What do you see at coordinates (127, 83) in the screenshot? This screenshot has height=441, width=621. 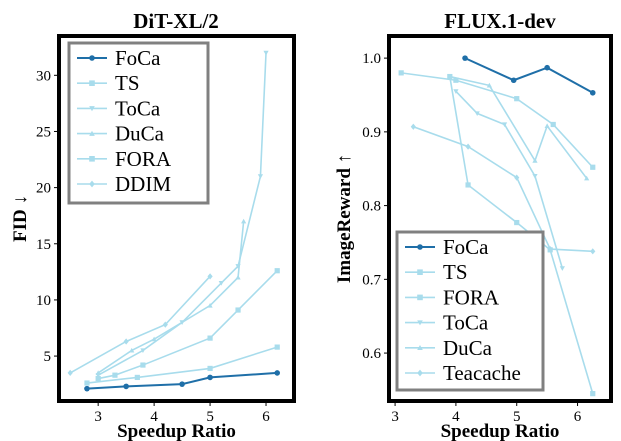 I see `legend-label: TS` at bounding box center [127, 83].